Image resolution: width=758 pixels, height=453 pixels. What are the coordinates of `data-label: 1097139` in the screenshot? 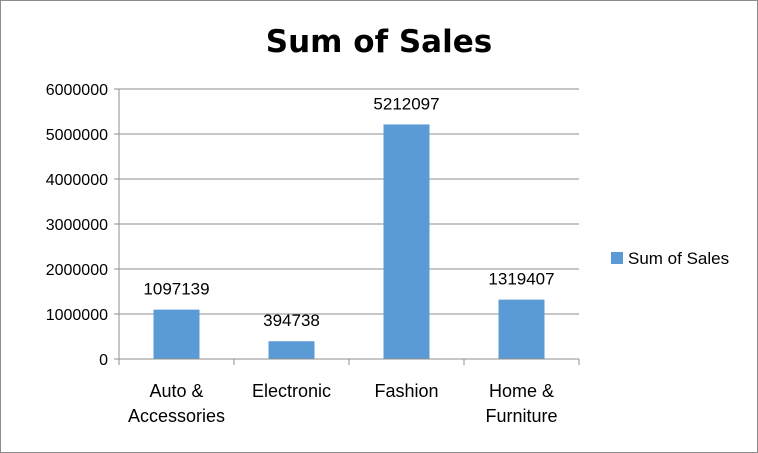 It's located at (176, 289).